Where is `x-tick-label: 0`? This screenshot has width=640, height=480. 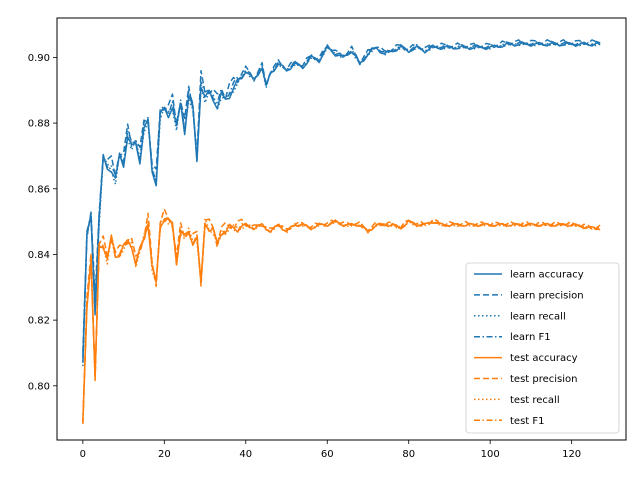
x-tick-label: 0 is located at coordinates (83, 454).